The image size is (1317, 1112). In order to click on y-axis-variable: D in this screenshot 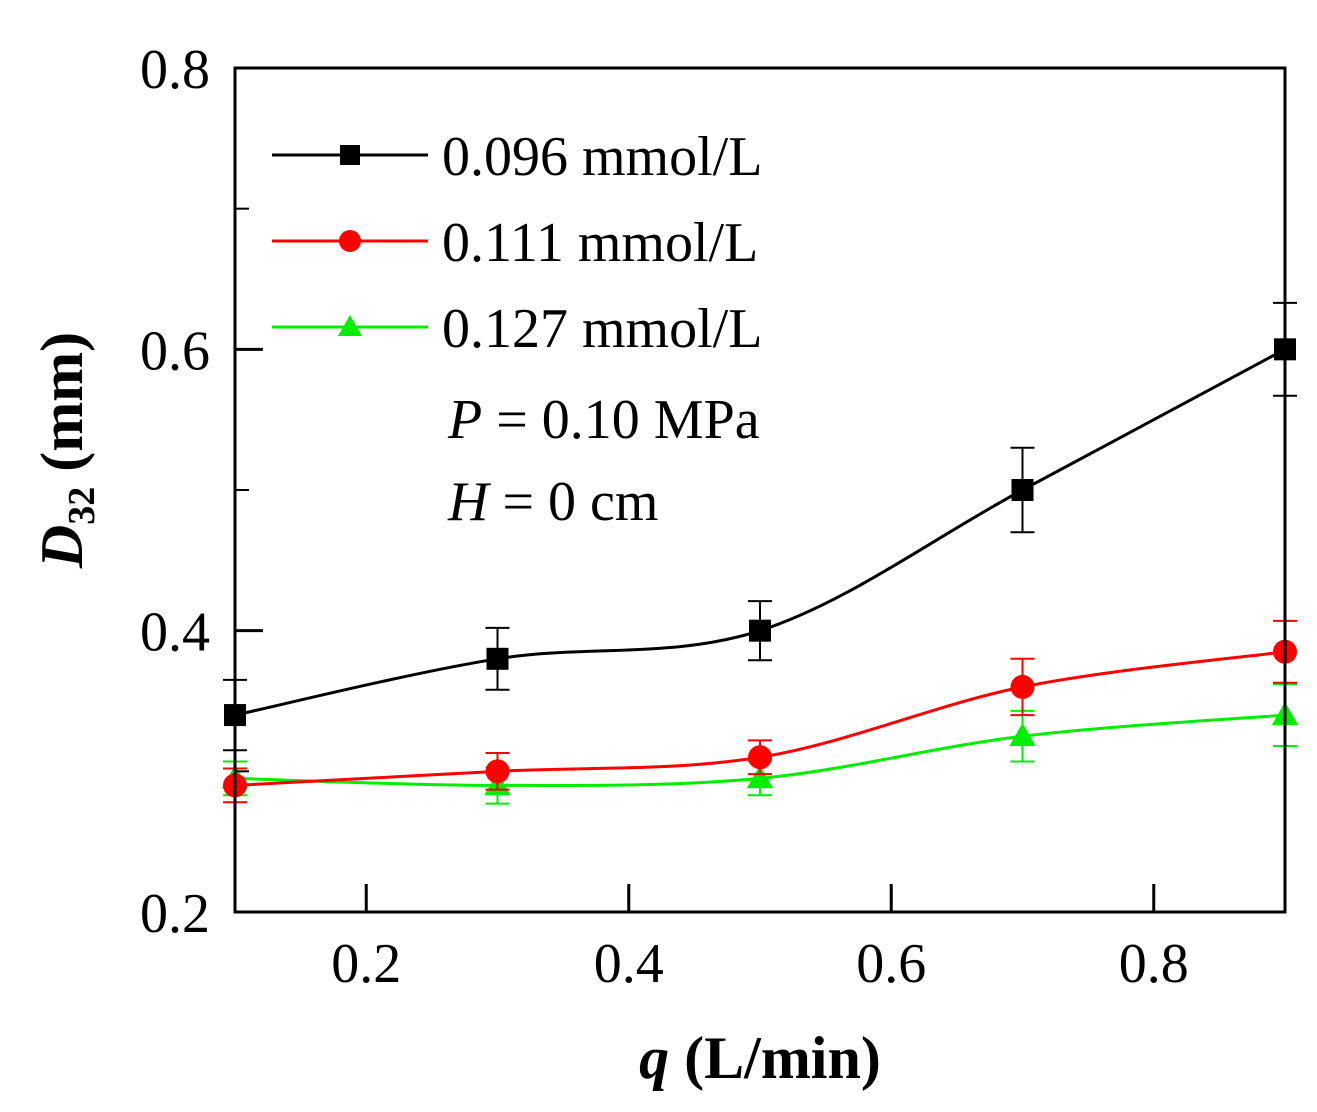, I will do `click(62, 547)`.